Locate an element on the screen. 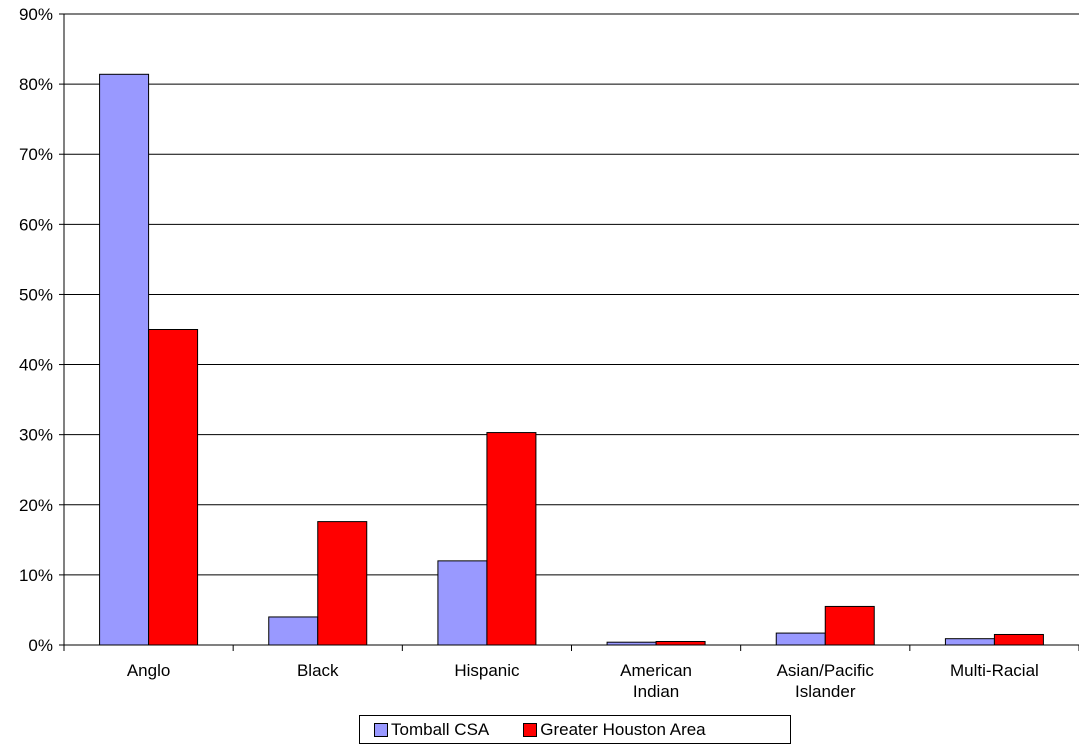 The height and width of the screenshot is (746, 1079). y-tick-label: 20% is located at coordinates (36, 505).